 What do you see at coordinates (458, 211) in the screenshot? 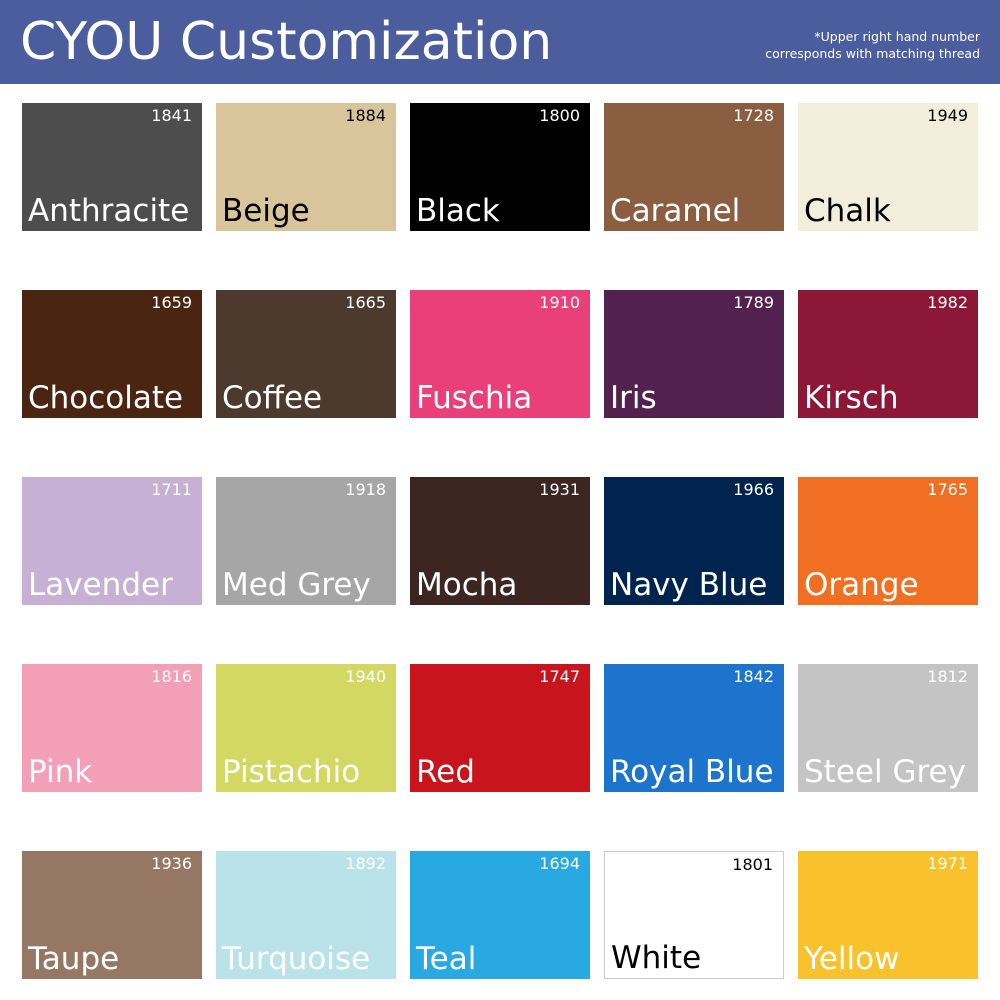
I see `color-name: Black` at bounding box center [458, 211].